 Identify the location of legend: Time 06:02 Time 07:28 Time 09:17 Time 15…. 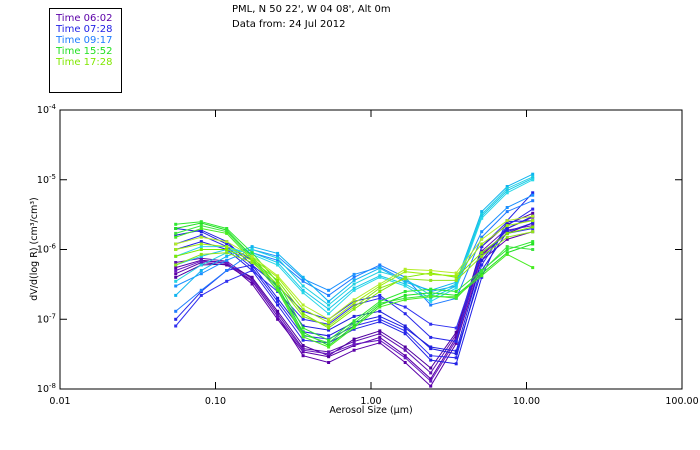
(85, 50).